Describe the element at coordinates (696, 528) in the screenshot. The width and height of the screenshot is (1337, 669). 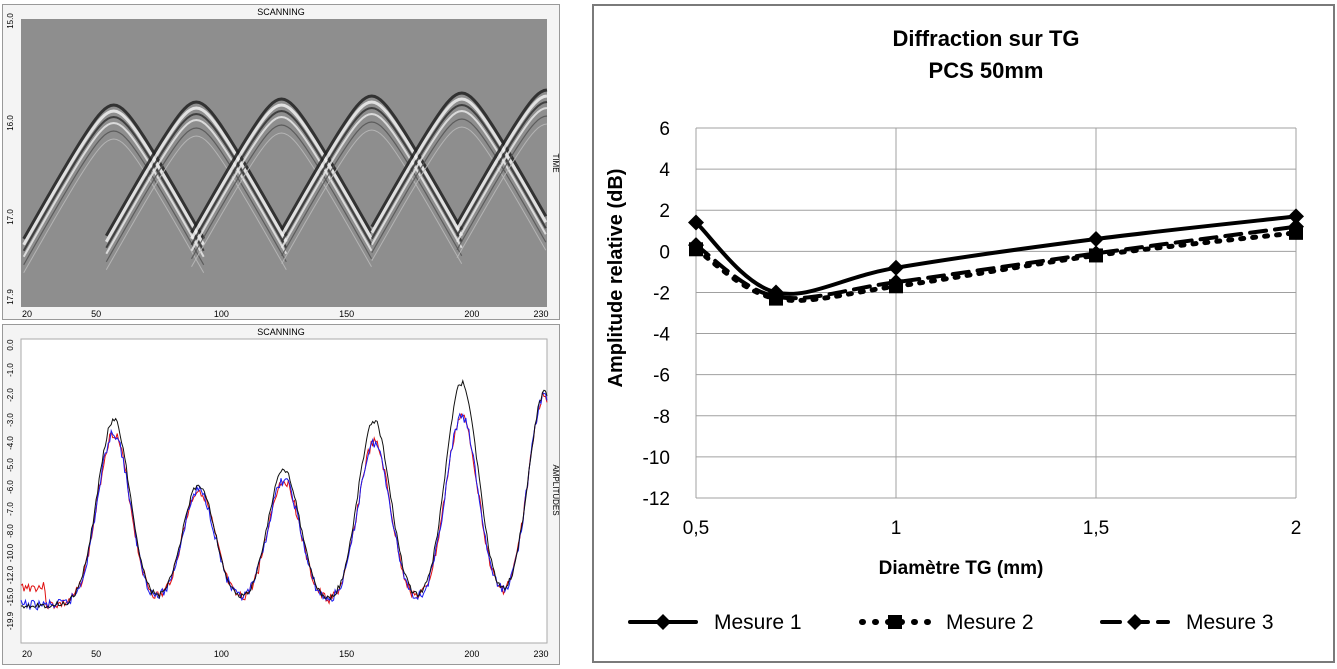
I see `x-tick-label: 0,5` at that location.